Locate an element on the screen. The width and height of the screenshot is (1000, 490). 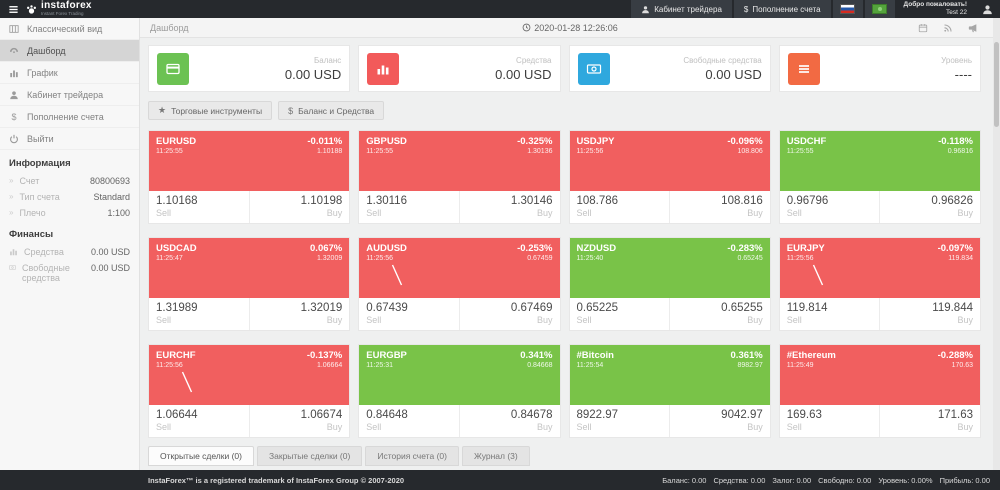
sell-button: 8922.97 Sell is located at coordinates (620, 421).